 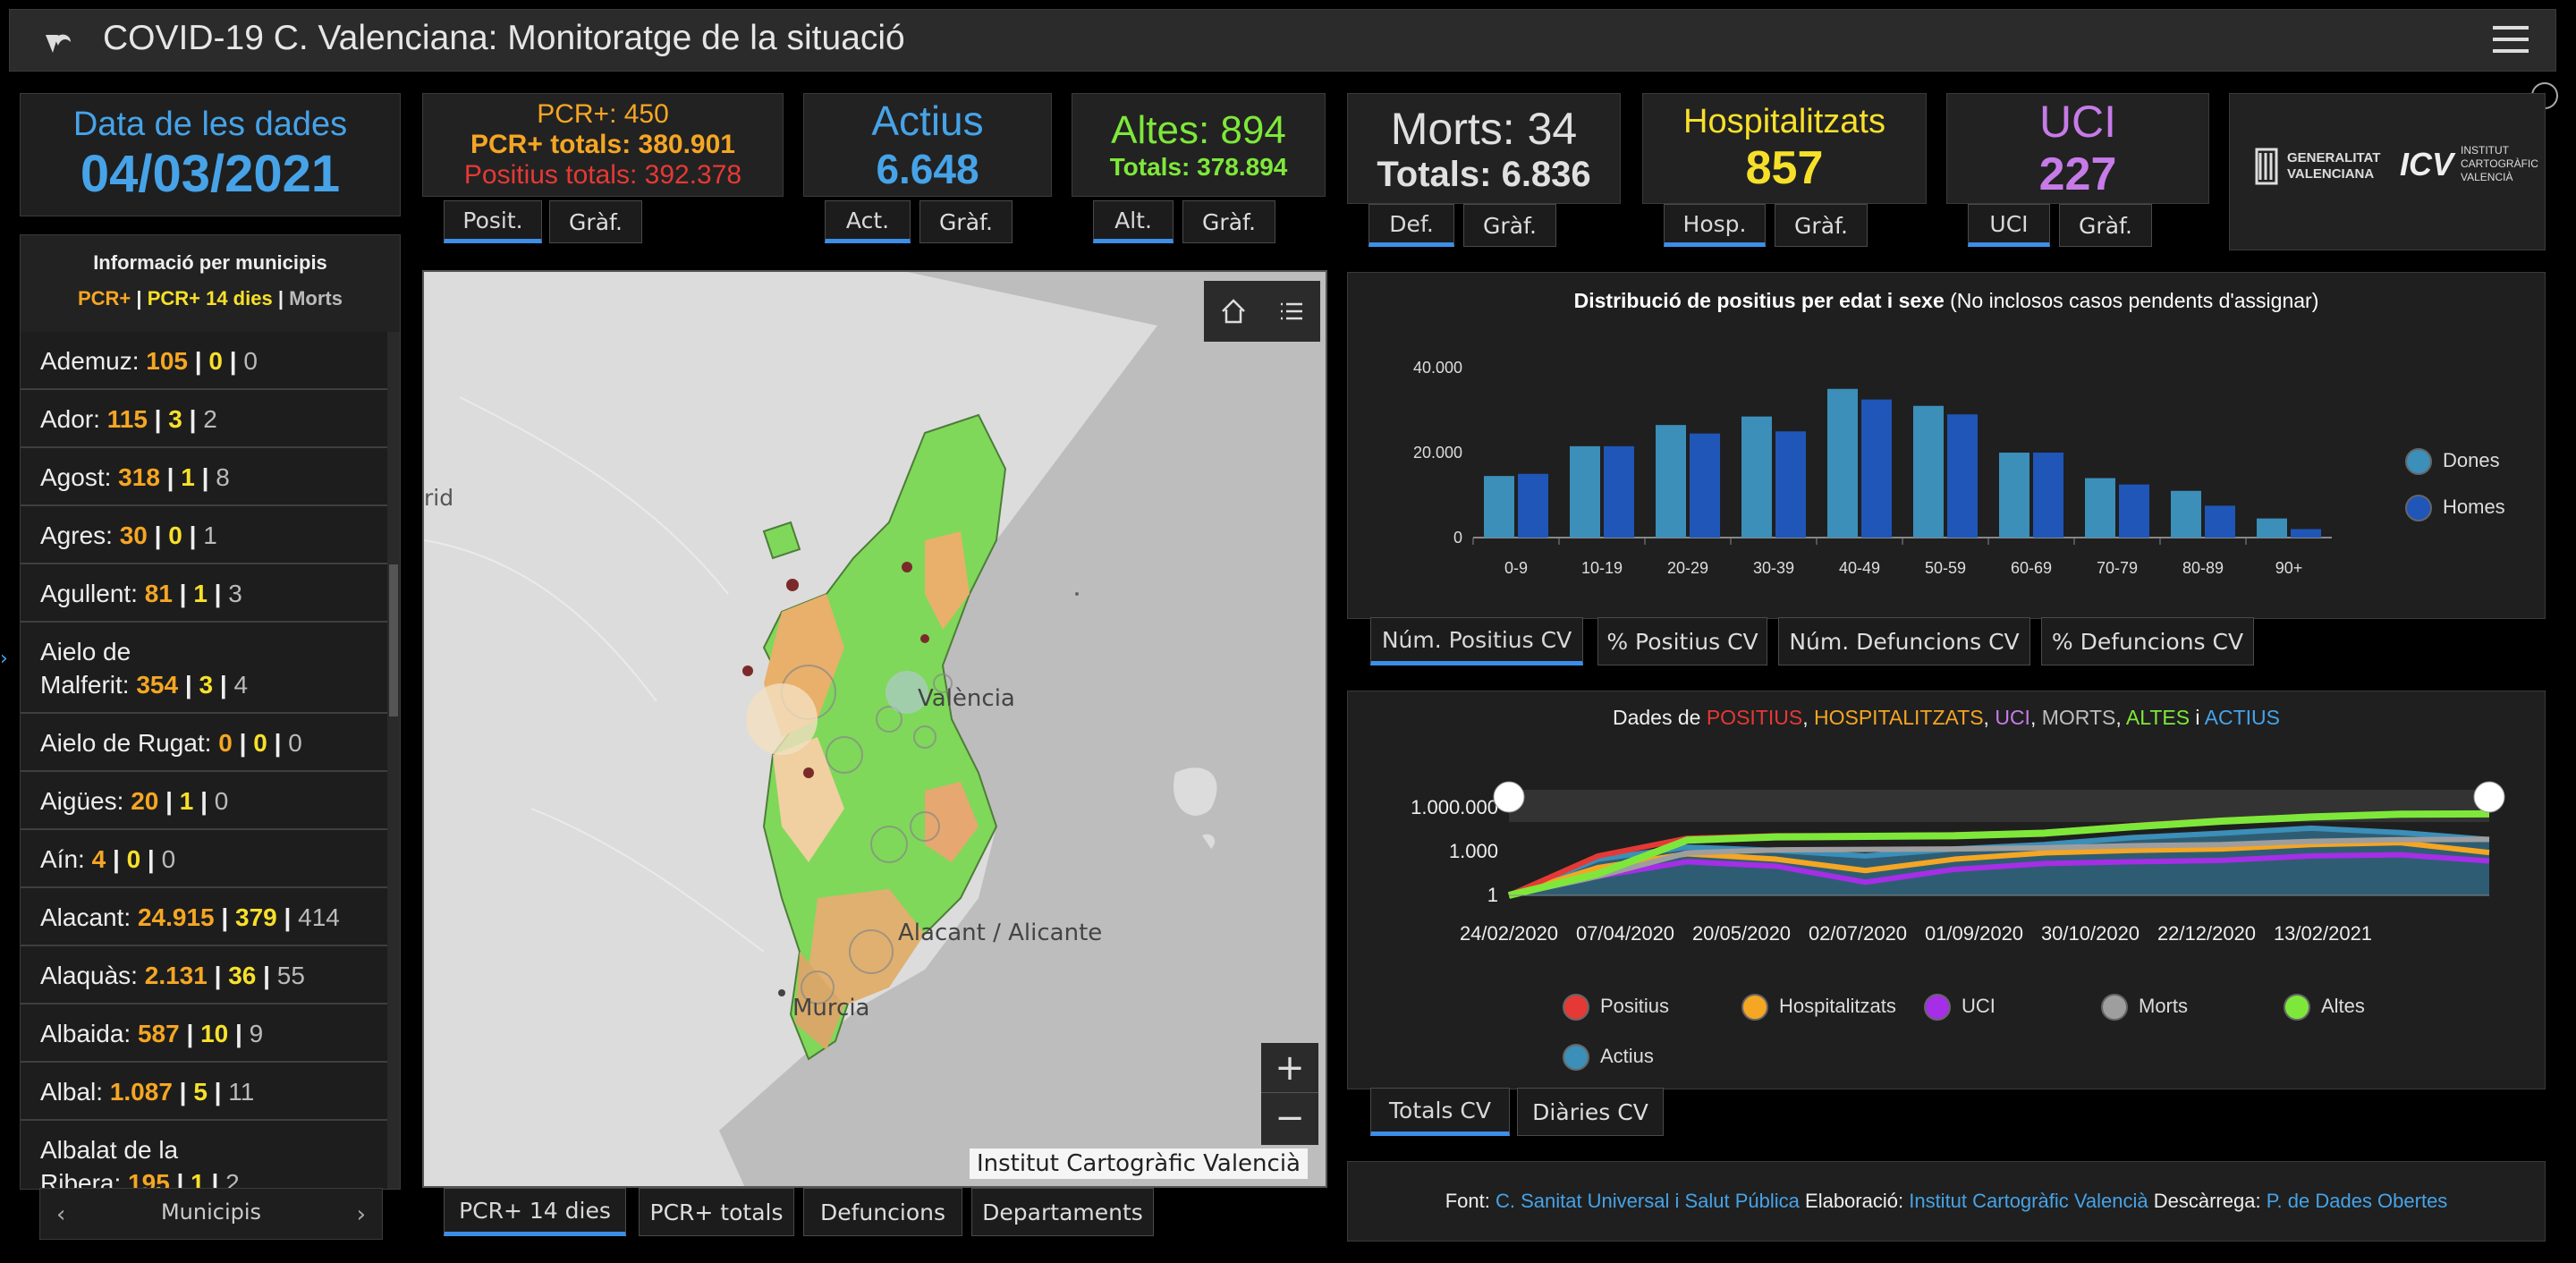 What do you see at coordinates (176, 975) in the screenshot?
I see `muni-pcr: 2.131` at bounding box center [176, 975].